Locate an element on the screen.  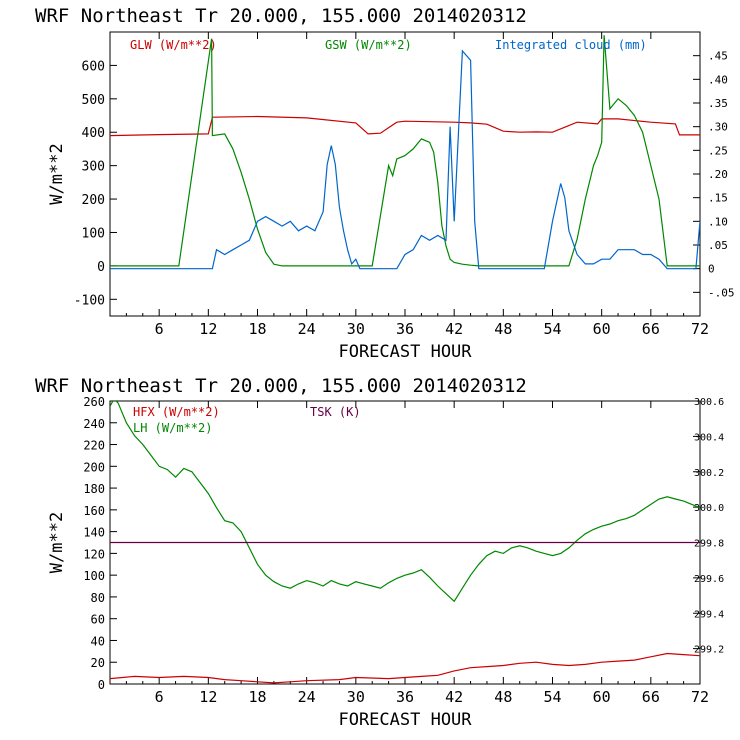
chart2-x-tick-label: 36 is located at coordinates (405, 697).